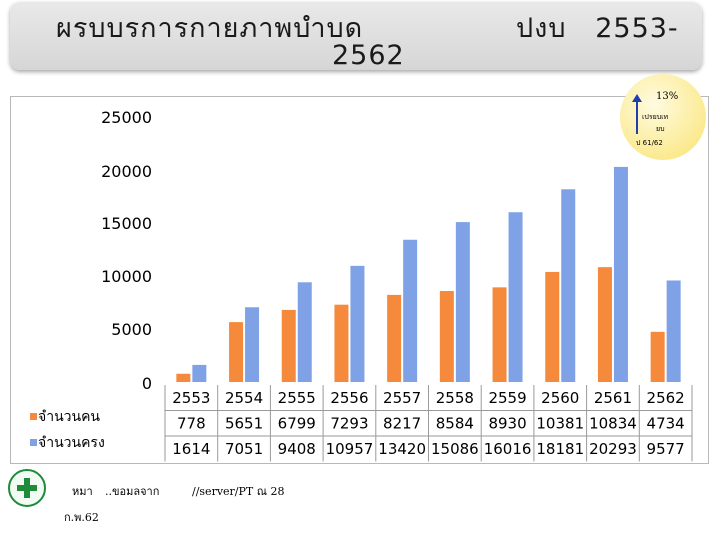  I want to click on table-value-people: 7293, so click(349, 424).